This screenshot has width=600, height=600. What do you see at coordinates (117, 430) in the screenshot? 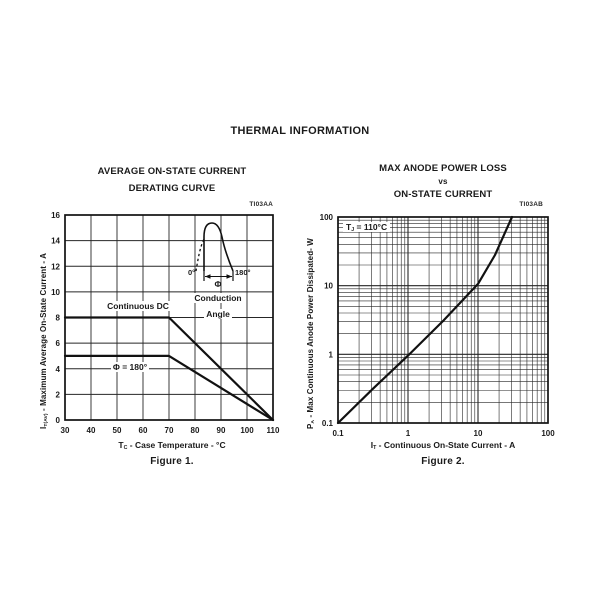
I see `svg-text: 50` at bounding box center [117, 430].